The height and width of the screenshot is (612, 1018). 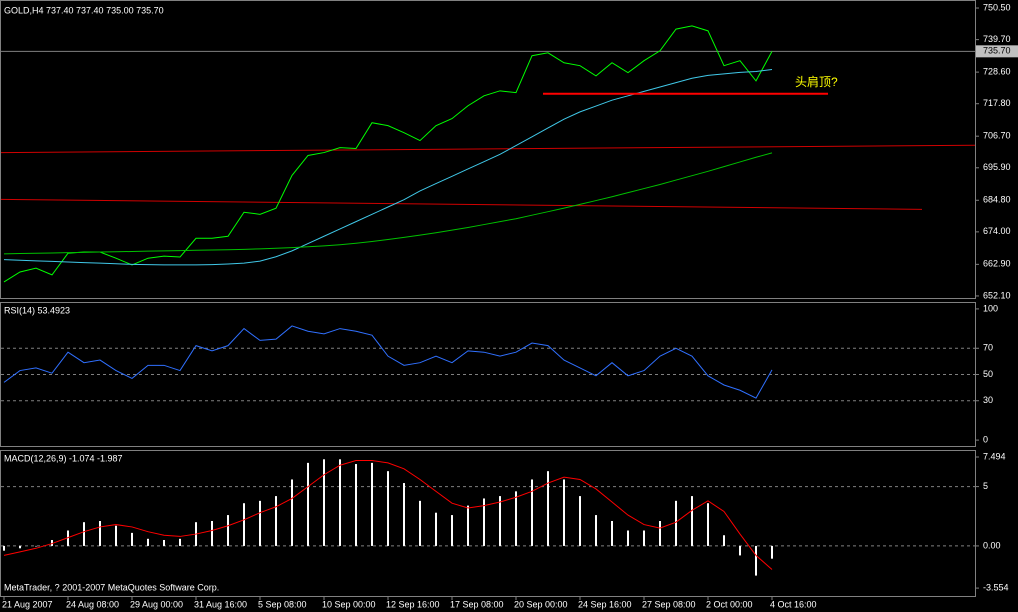 What do you see at coordinates (669, 604) in the screenshot?
I see `x-tick-label: 27 Sep 08:00` at bounding box center [669, 604].